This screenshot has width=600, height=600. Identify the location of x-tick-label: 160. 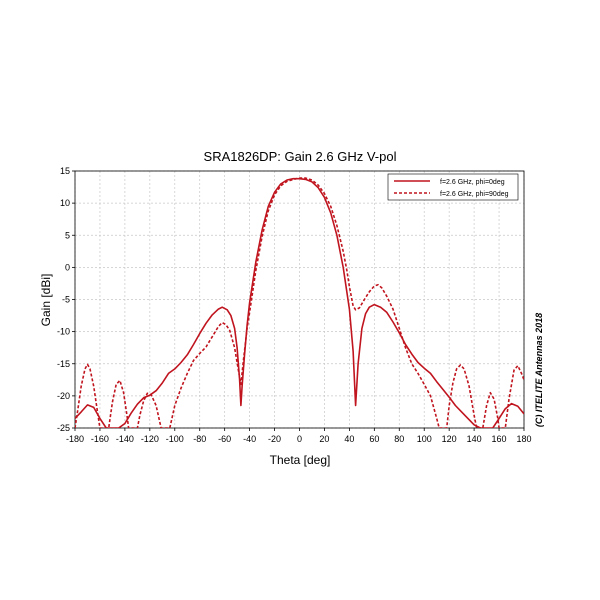
(499, 439).